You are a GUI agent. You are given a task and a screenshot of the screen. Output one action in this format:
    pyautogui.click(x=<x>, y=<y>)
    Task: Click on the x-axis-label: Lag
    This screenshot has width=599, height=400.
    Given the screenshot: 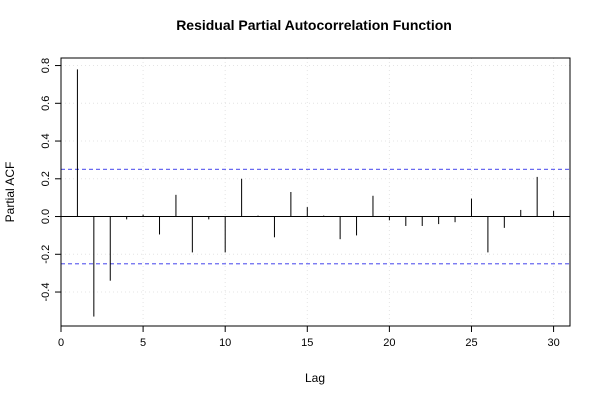 What is the action you would take?
    pyautogui.click(x=315, y=378)
    